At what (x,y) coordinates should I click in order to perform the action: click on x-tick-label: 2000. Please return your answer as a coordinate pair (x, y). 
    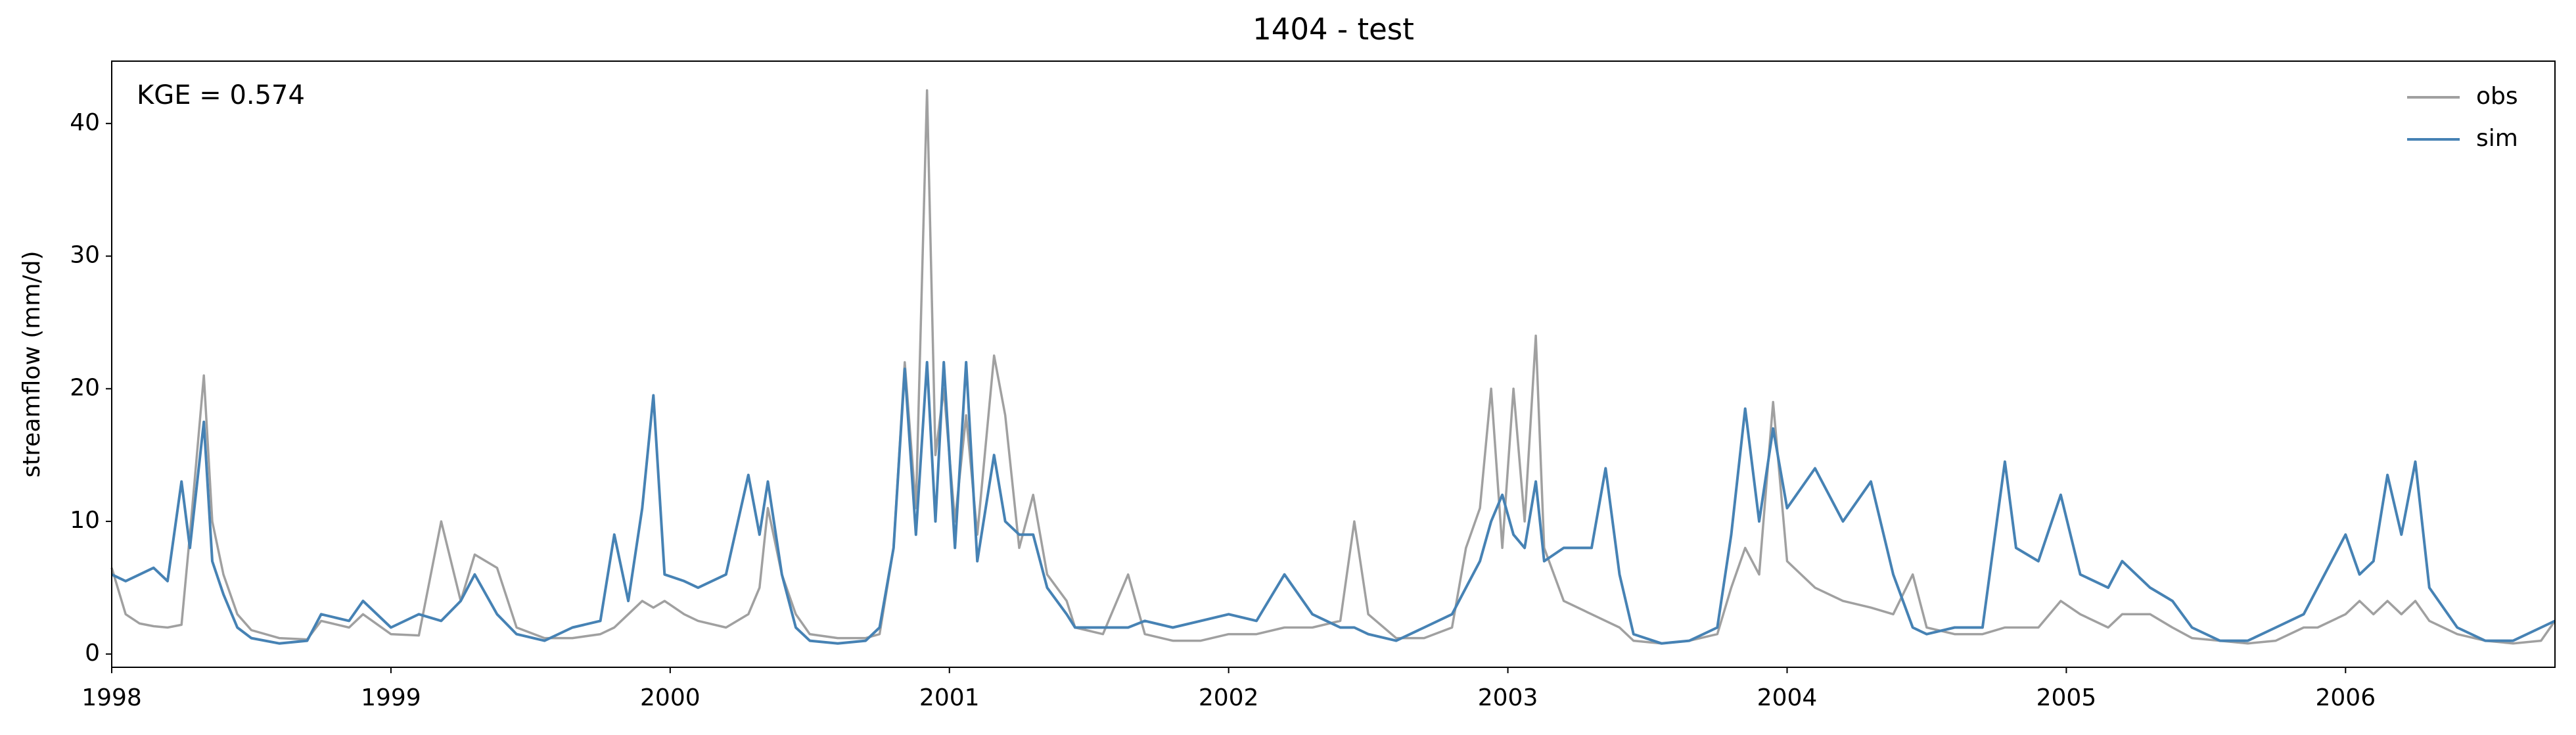
    Looking at the image, I should click on (670, 697).